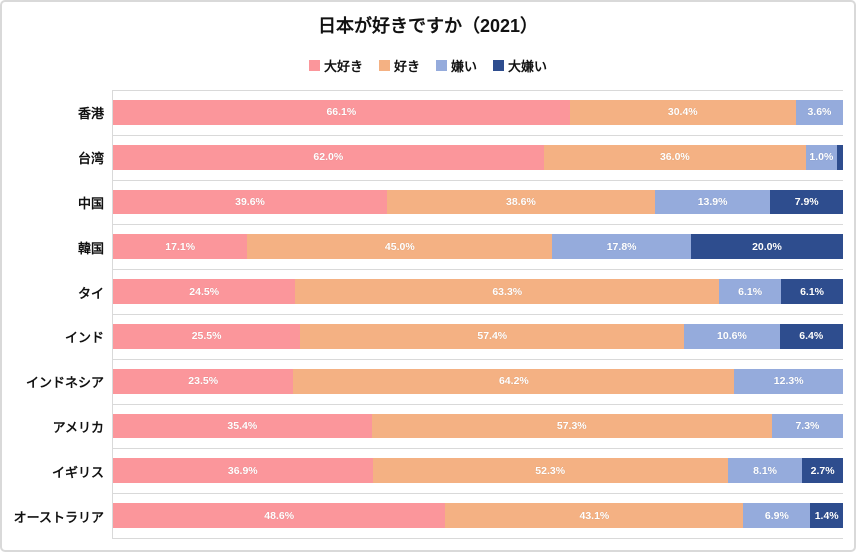 The height and width of the screenshot is (552, 856). I want to click on chart-row: 韓国 17.1% 45.0% 17.8% 20.0%, so click(460, 248).